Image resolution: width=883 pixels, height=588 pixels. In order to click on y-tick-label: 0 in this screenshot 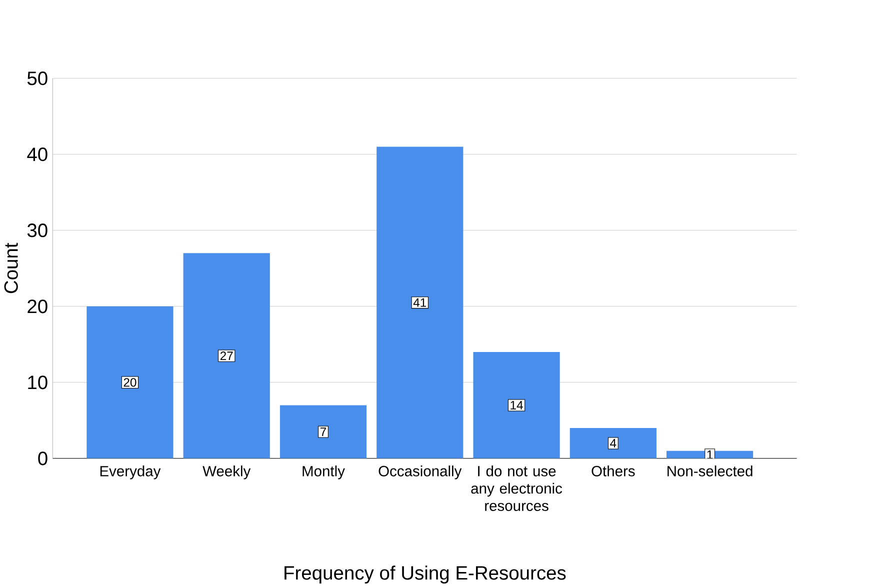, I will do `click(43, 459)`.